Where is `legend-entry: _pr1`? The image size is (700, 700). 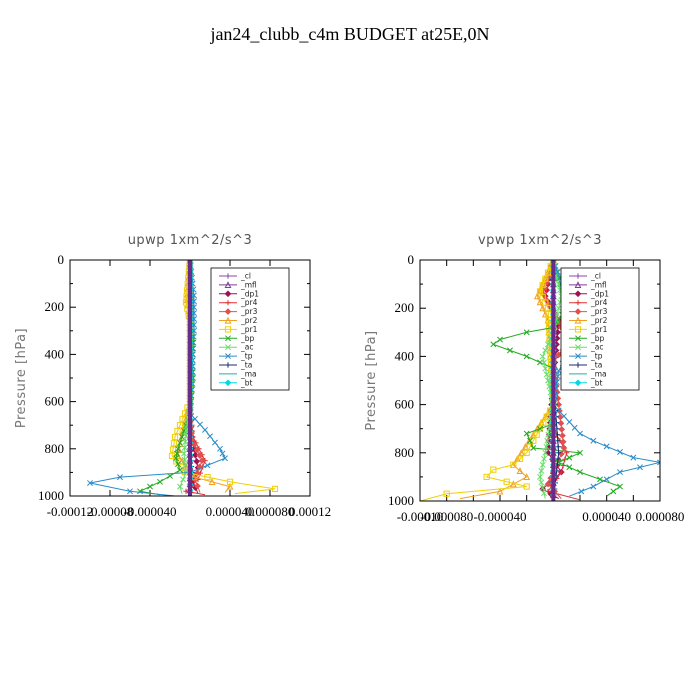 legend-entry: _pr1 is located at coordinates (249, 329).